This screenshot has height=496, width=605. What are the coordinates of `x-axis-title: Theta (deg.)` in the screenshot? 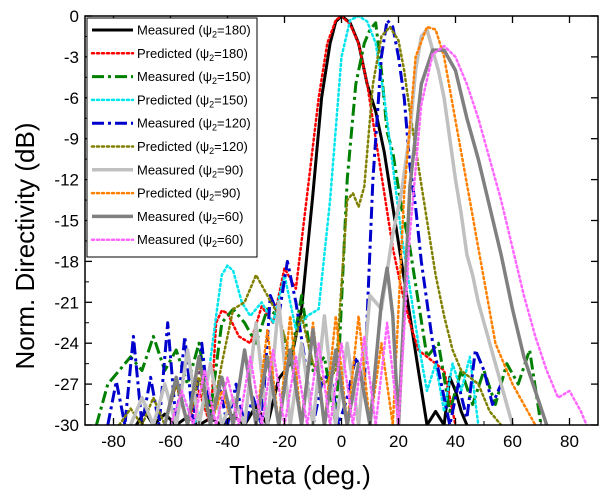 It's located at (300, 475).